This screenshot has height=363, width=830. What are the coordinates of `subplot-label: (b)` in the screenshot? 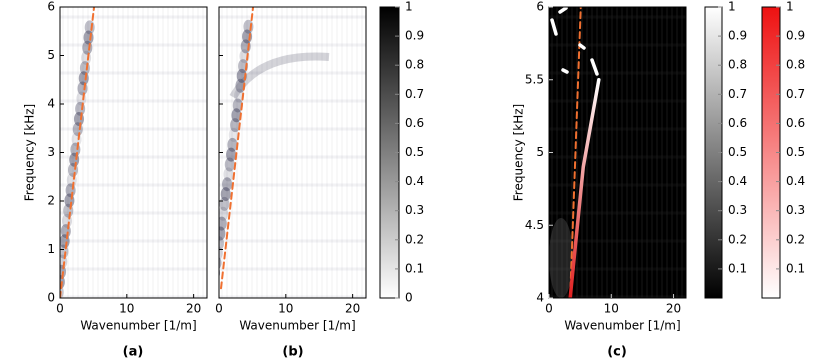 It's located at (292, 352).